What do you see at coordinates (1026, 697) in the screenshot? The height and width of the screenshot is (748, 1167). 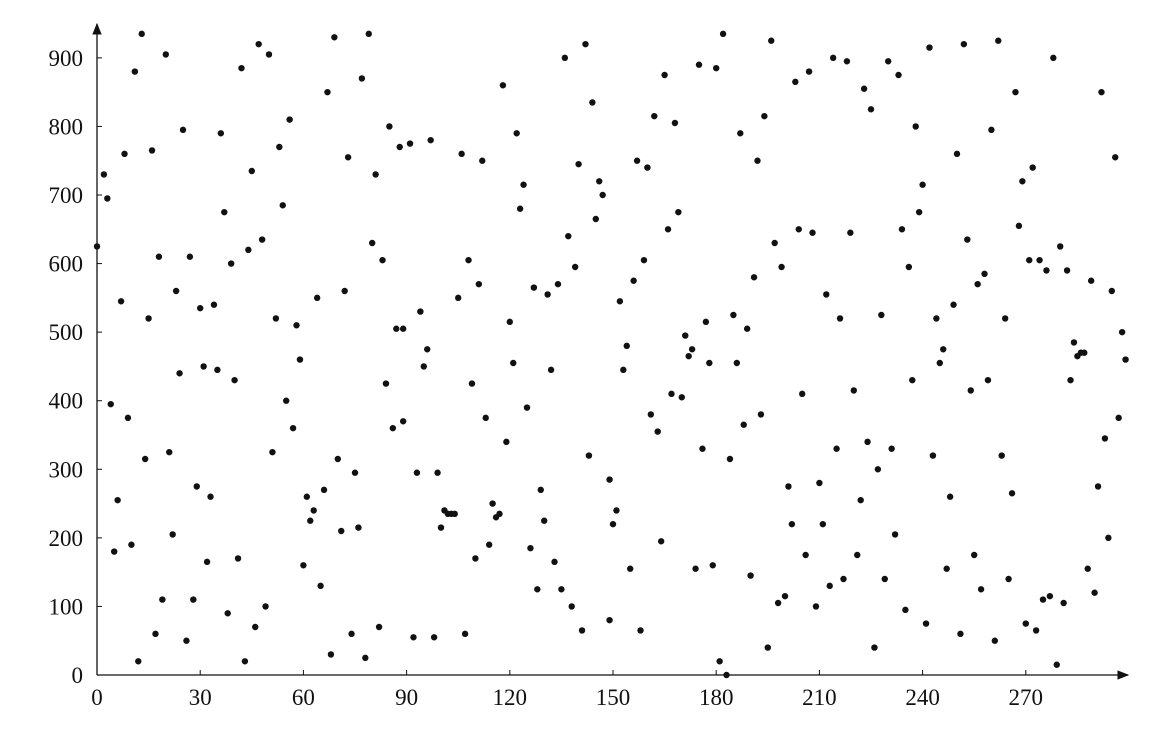 I see `x-tick-label: 270` at bounding box center [1026, 697].